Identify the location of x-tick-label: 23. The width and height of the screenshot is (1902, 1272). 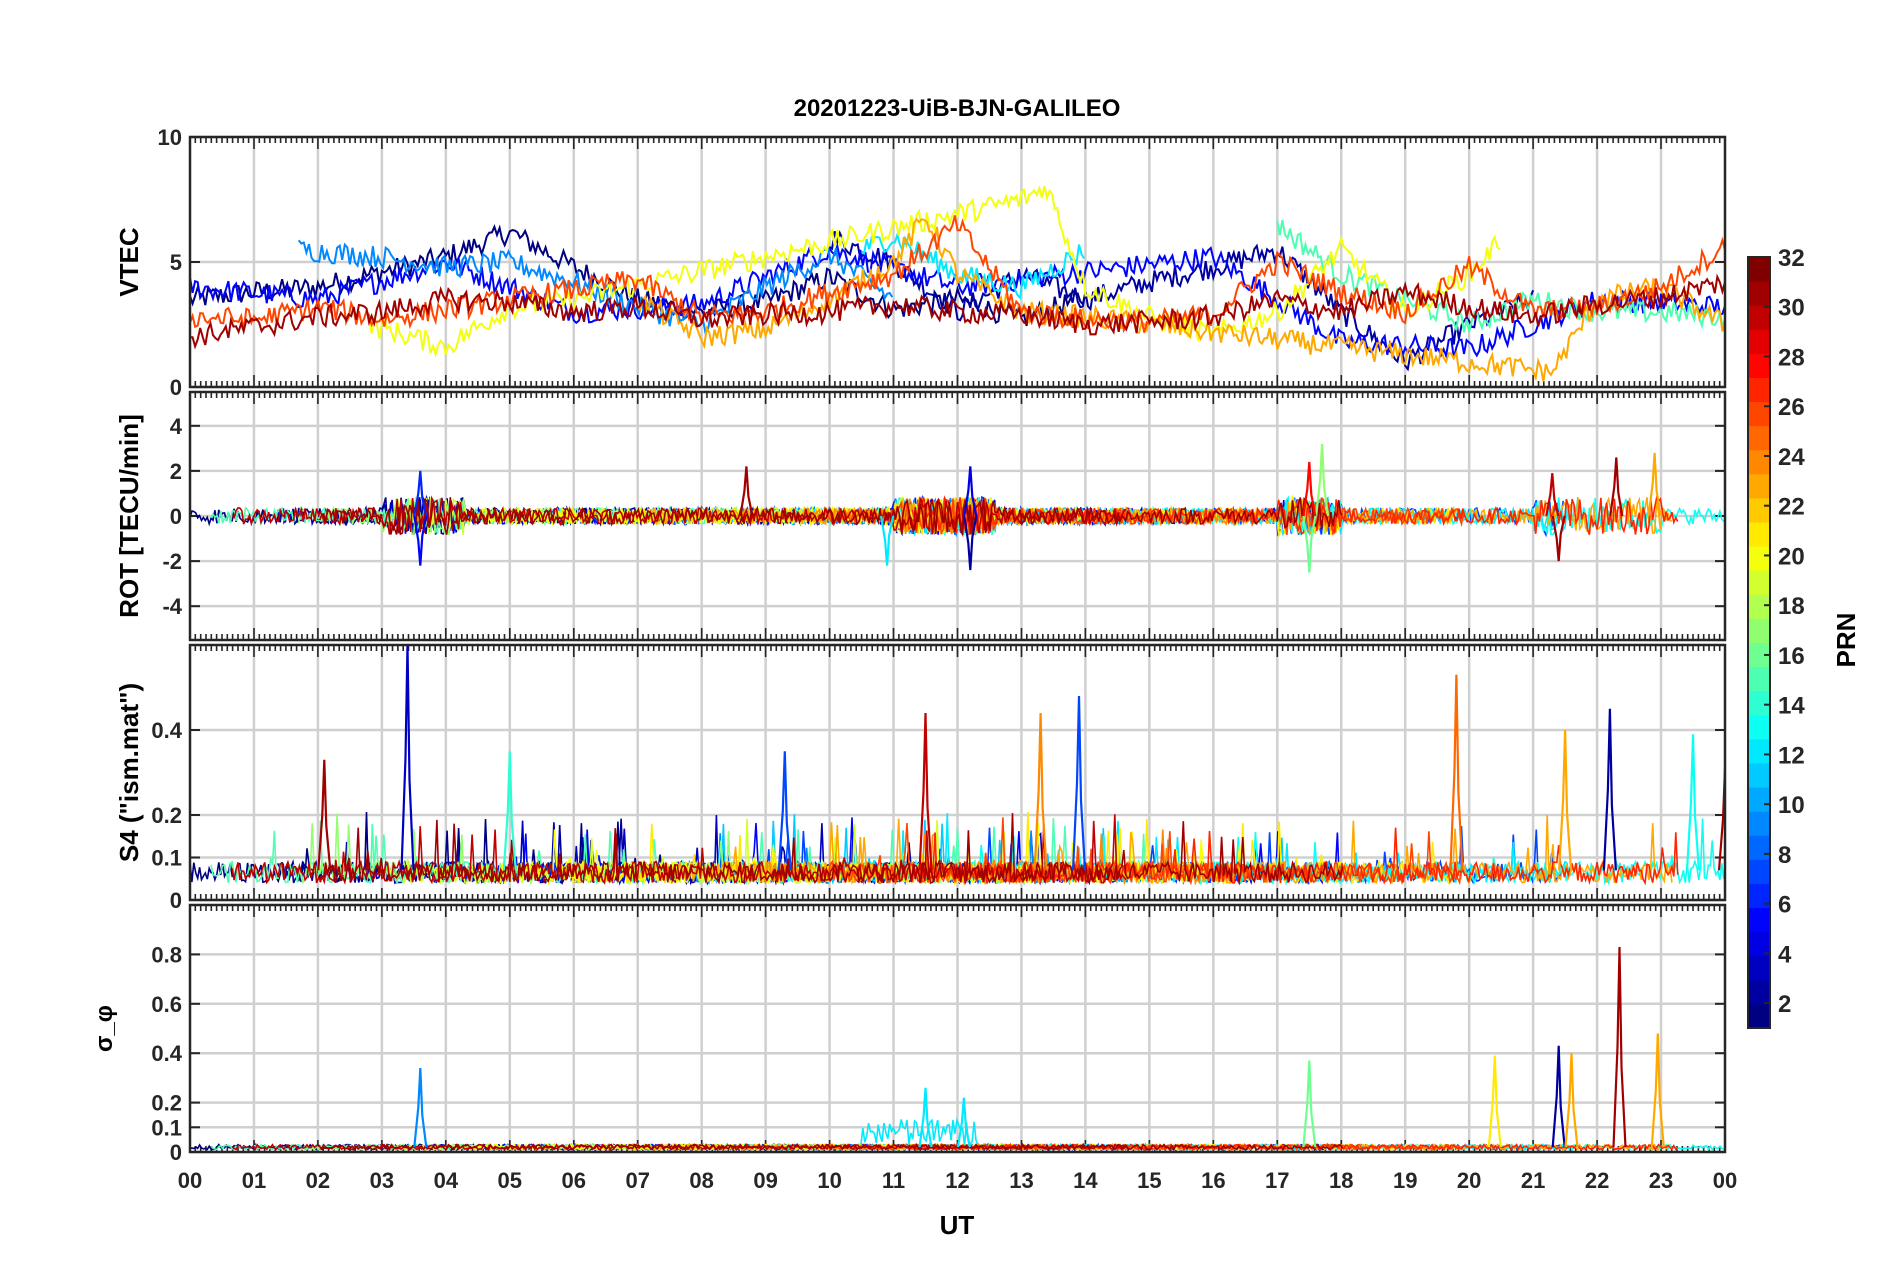
(1661, 1180).